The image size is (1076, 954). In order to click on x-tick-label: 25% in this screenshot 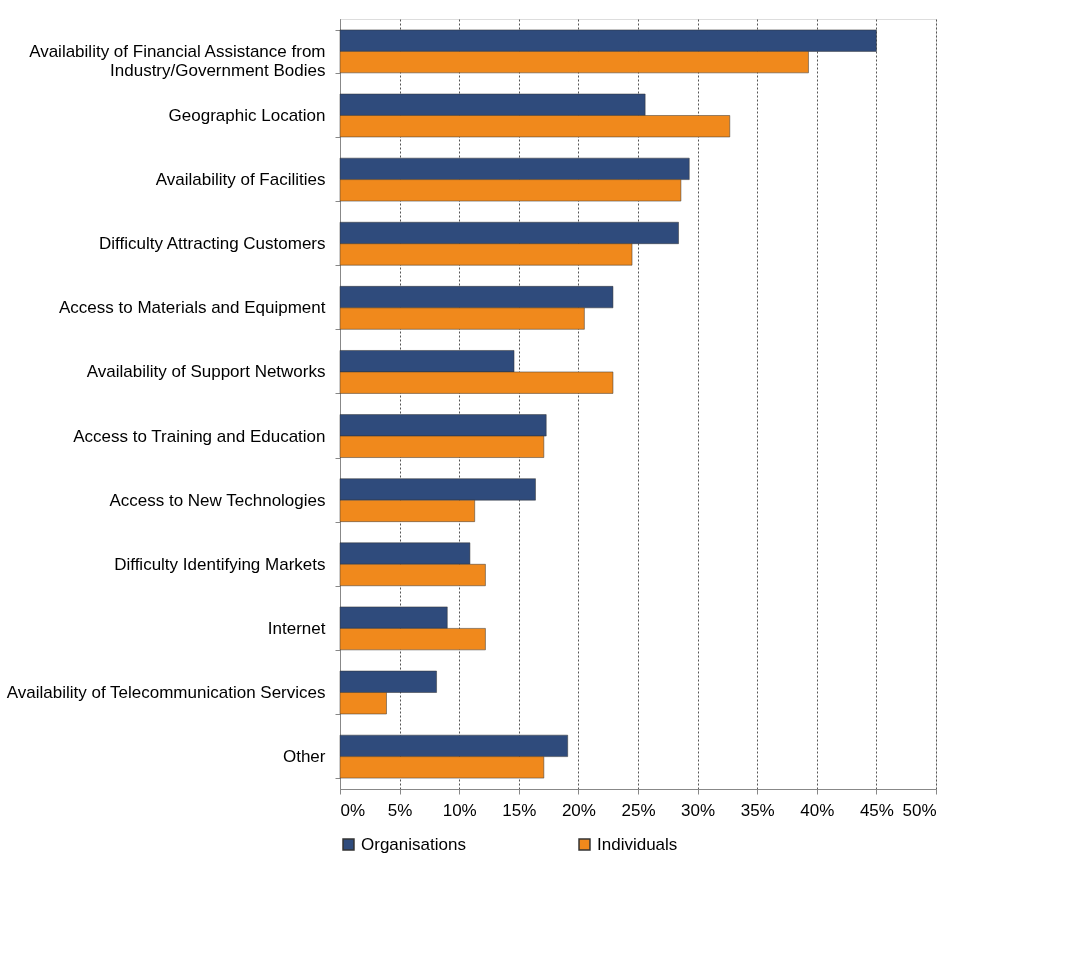, I will do `click(638, 810)`.